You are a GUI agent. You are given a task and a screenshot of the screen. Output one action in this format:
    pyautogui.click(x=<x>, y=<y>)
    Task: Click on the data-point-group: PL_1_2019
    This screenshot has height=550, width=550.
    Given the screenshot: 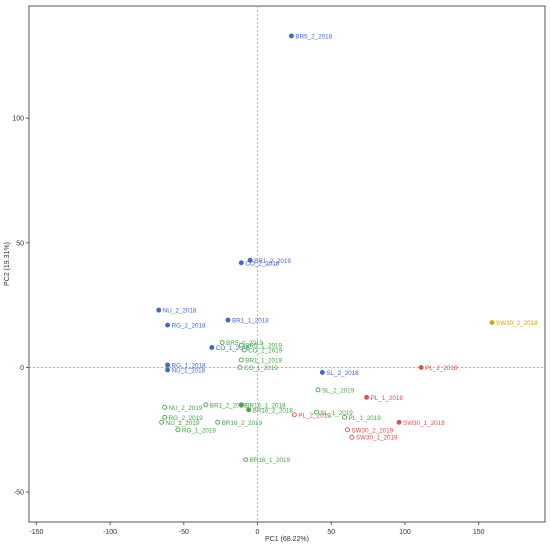 What is the action you would take?
    pyautogui.click(x=361, y=418)
    